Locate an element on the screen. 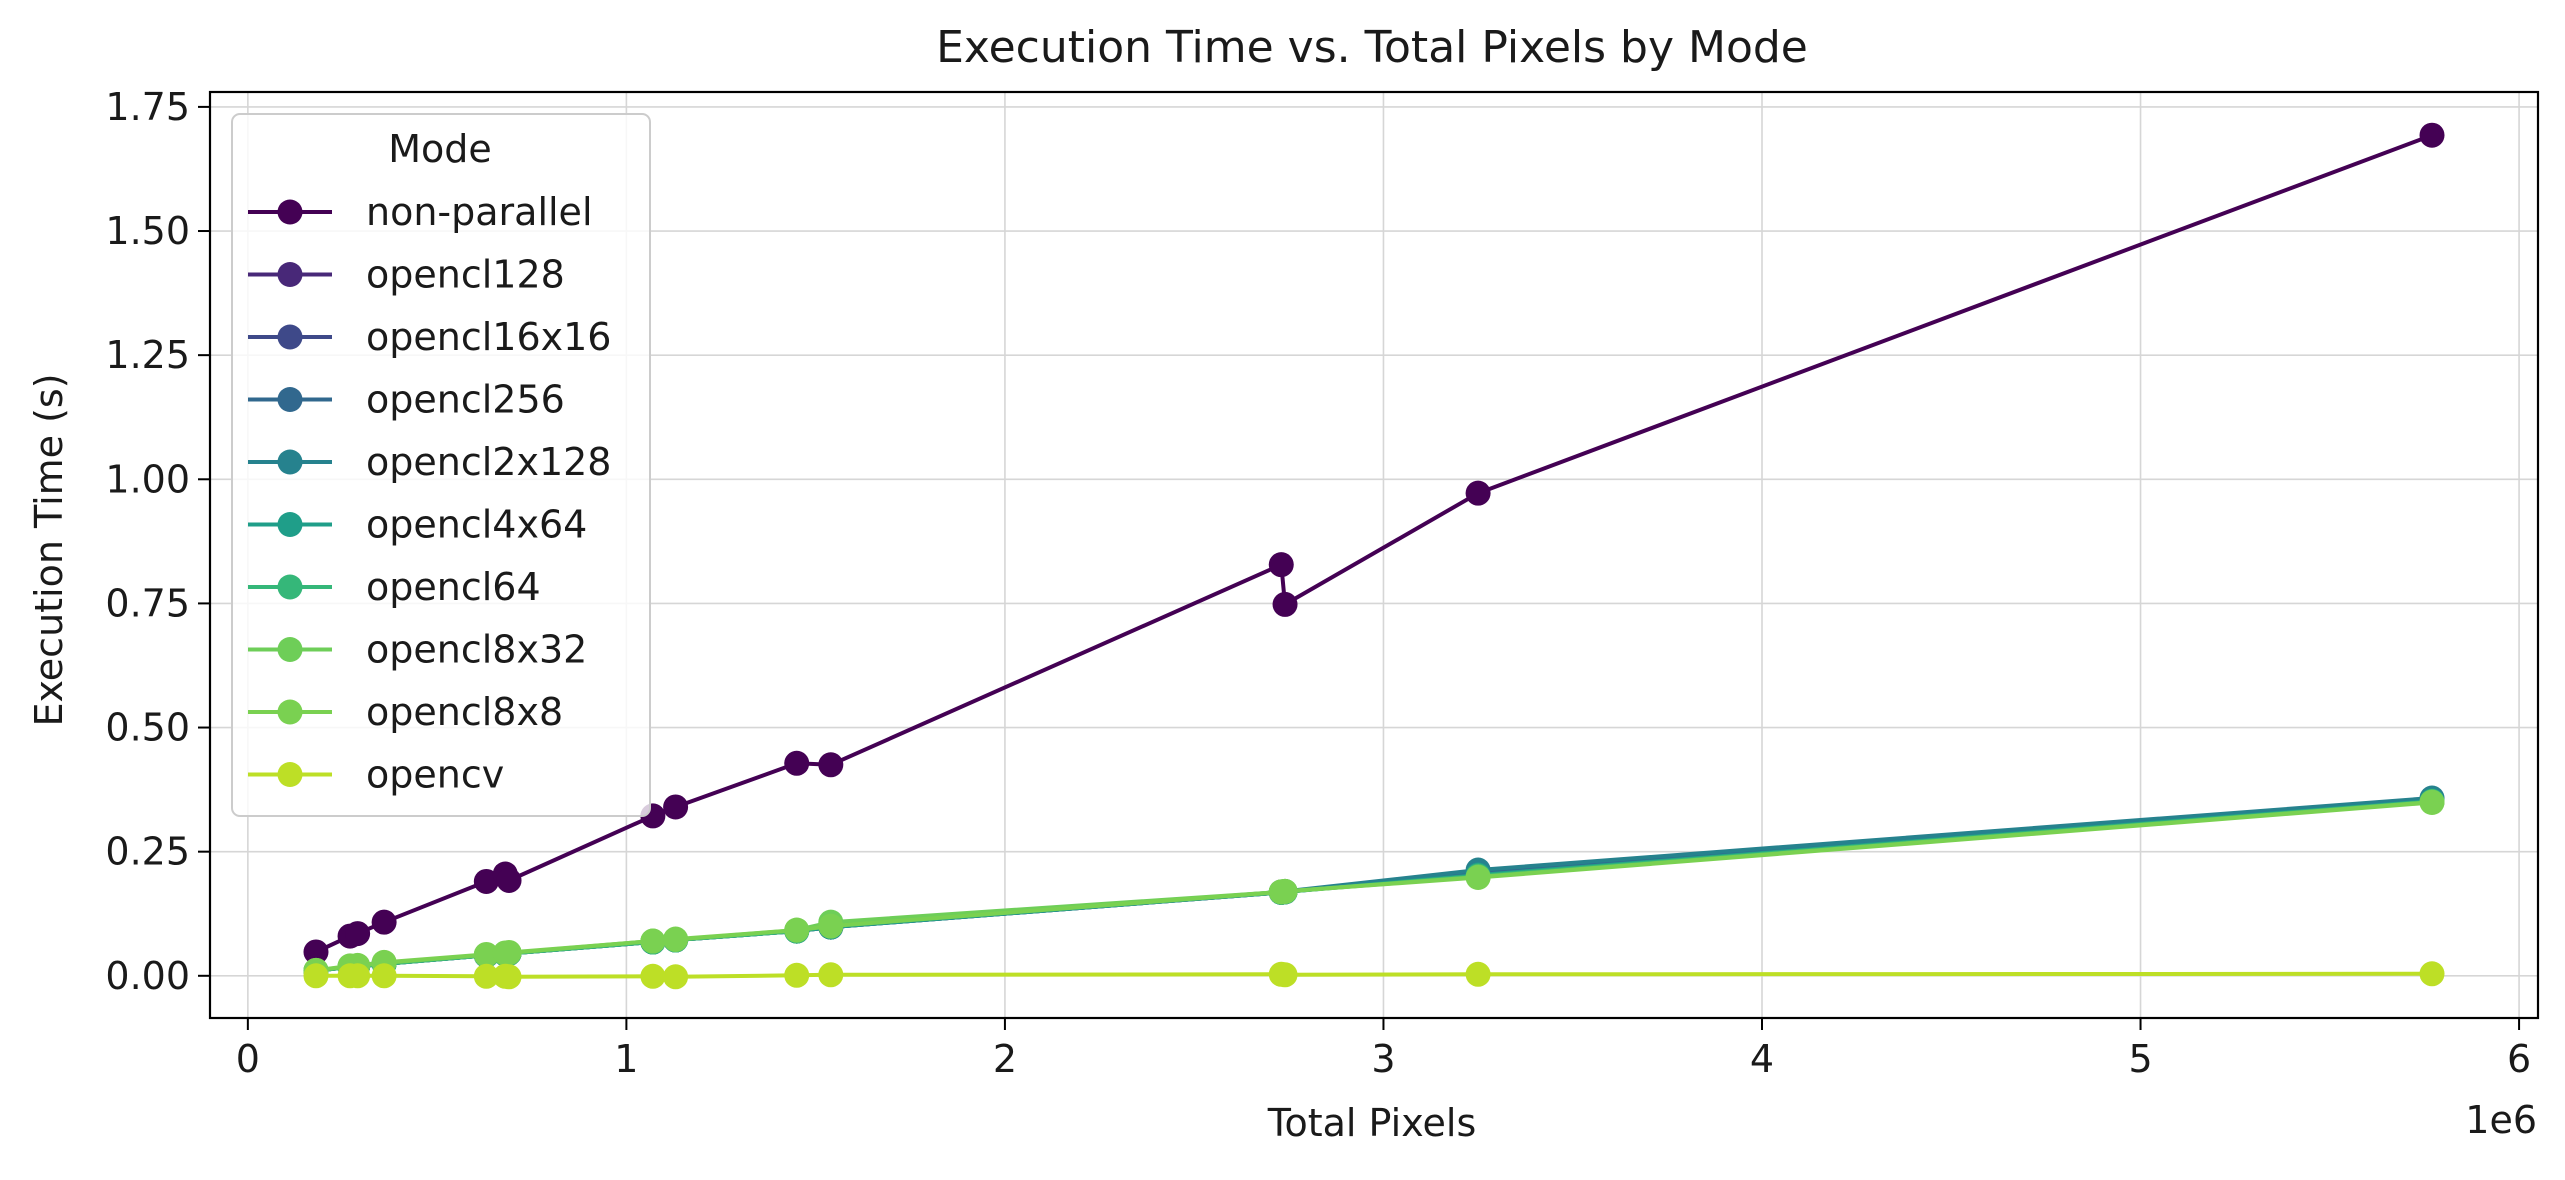  legend-label: opencl8x32 is located at coordinates (476, 650).